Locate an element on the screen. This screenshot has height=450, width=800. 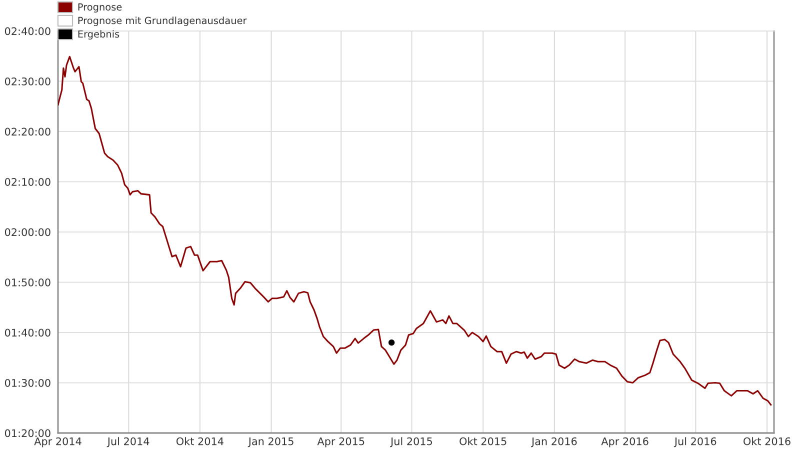
x-tick-label: Okt 2016 is located at coordinates (767, 441).